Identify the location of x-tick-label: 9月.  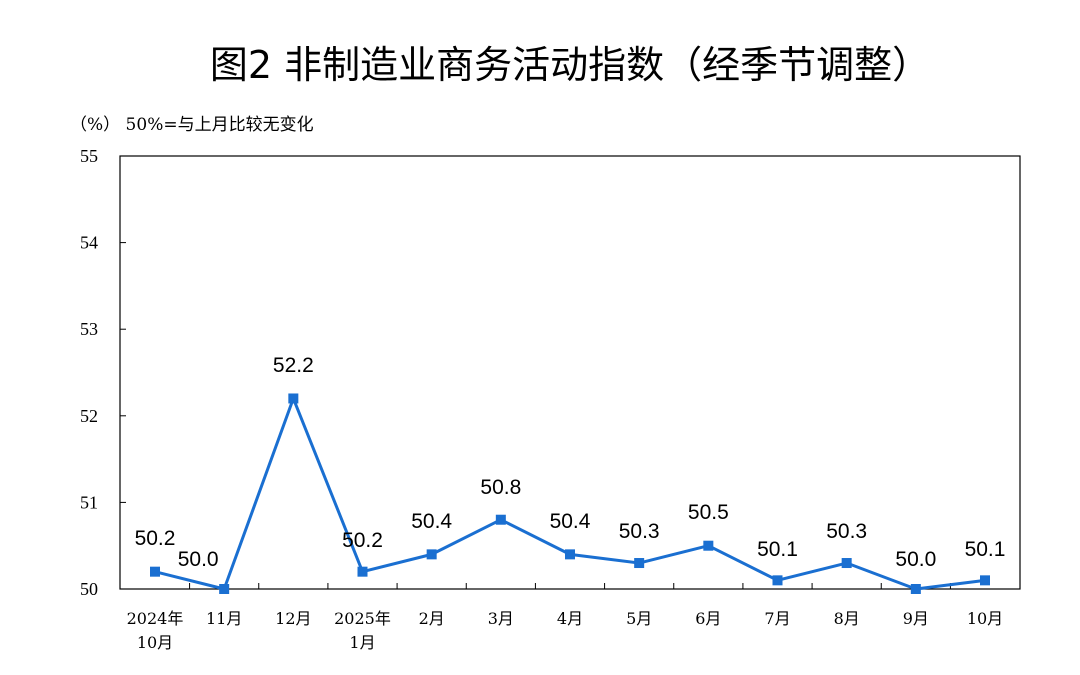
(916, 618).